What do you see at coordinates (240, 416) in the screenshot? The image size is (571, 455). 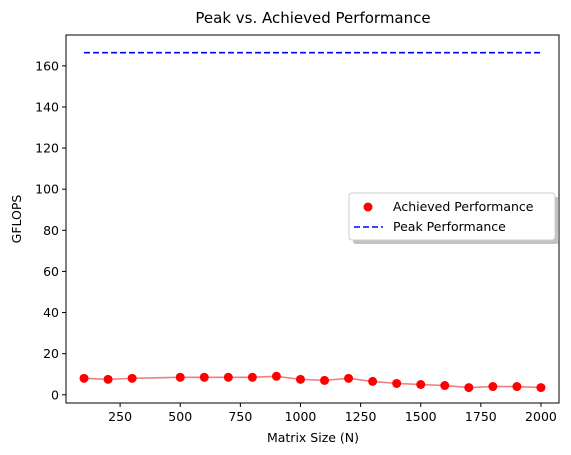 I see `x-tick-label: 750` at bounding box center [240, 416].